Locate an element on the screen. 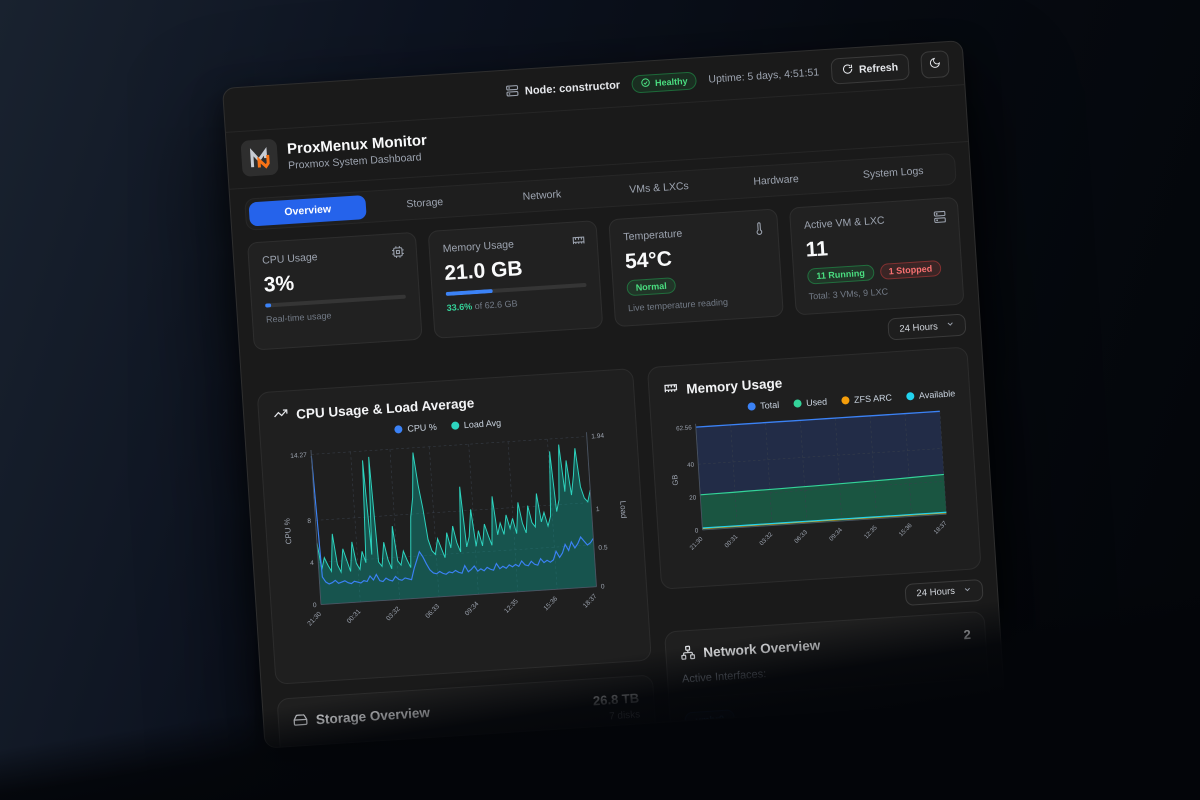  legend-item: Total is located at coordinates (763, 406).